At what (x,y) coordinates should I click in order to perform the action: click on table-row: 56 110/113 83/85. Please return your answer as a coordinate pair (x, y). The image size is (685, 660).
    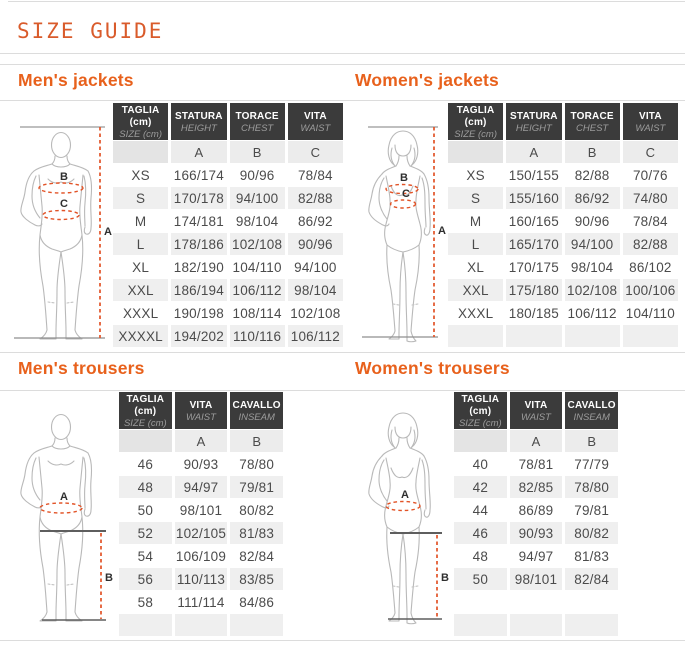
    Looking at the image, I should click on (201, 579).